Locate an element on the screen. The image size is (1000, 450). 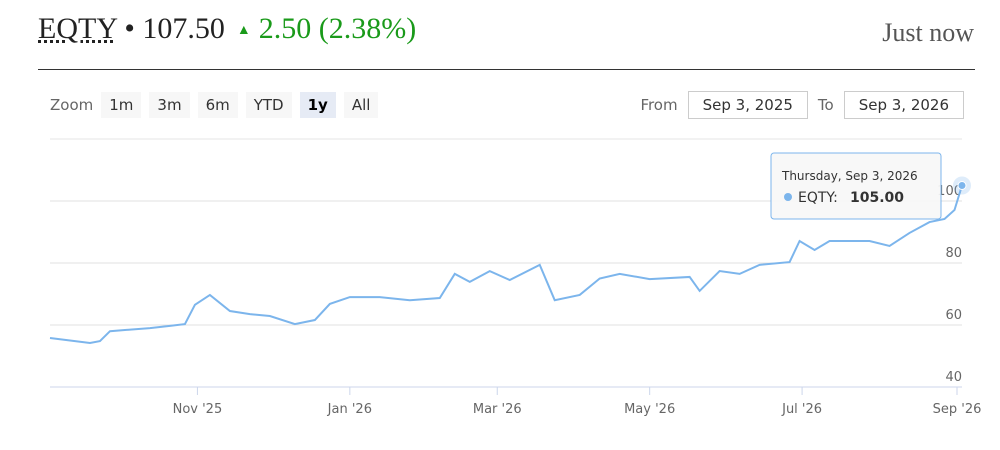
divider is located at coordinates (506, 69).